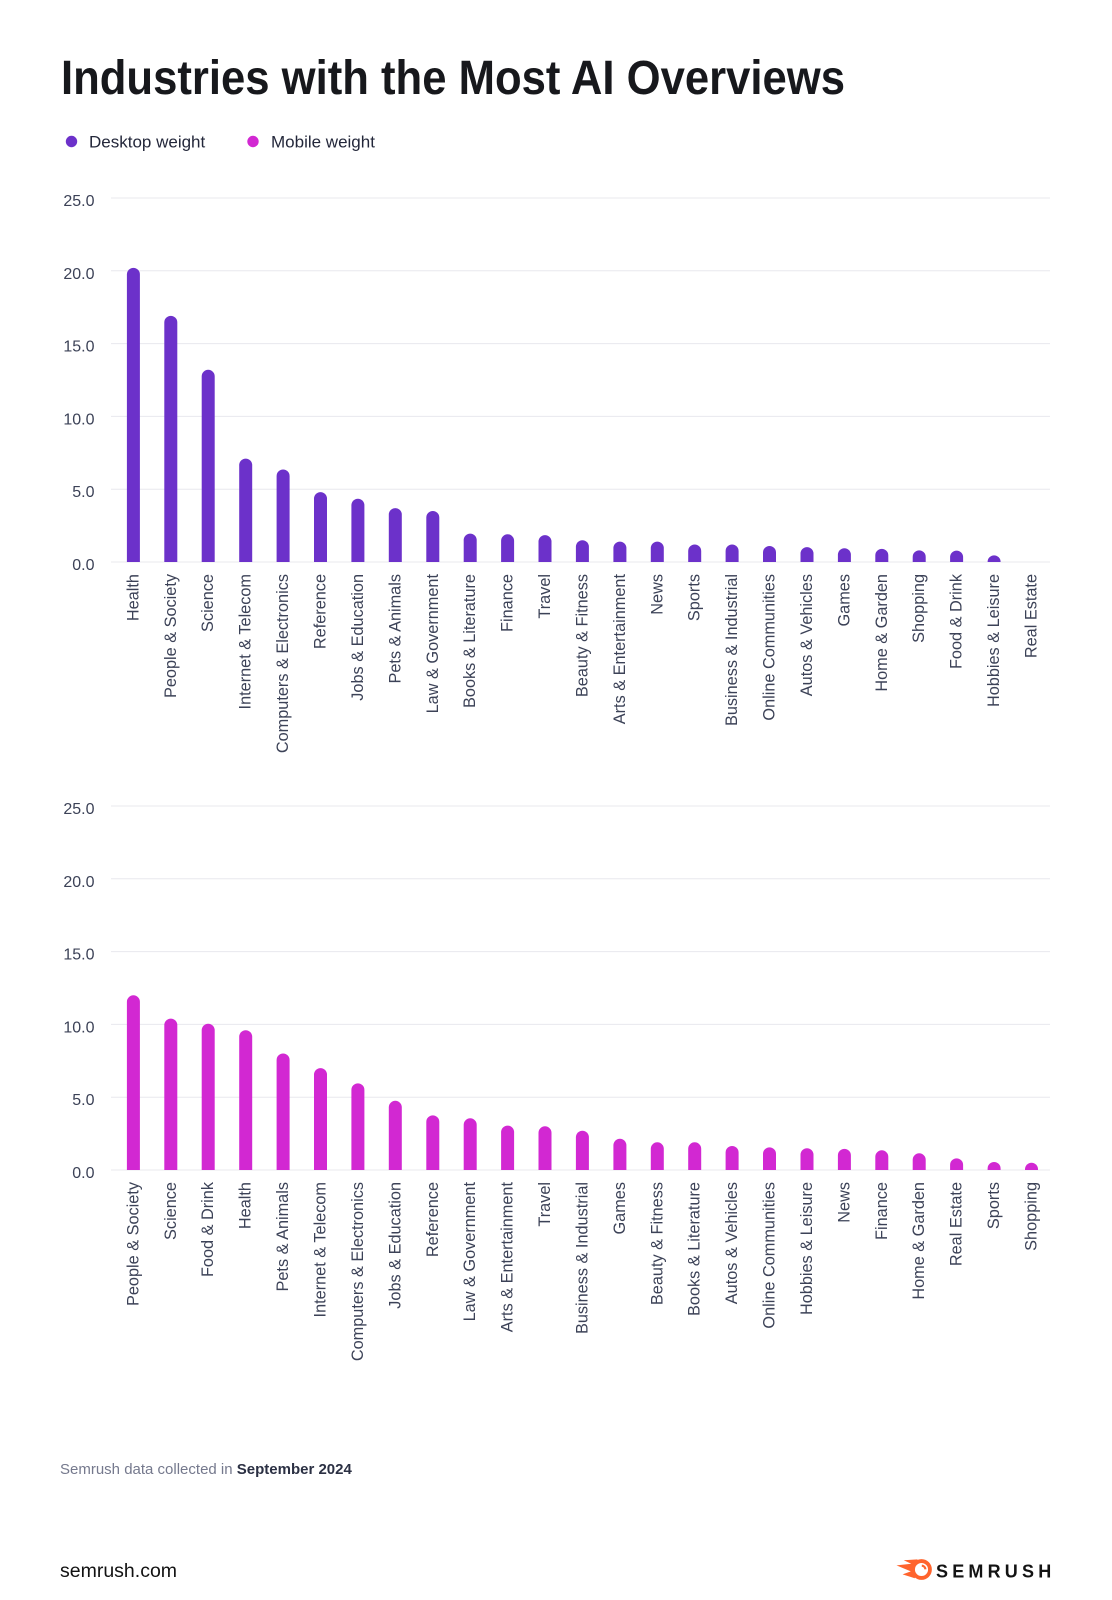  Describe the element at coordinates (206, 1469) in the screenshot. I see `svg-text:Semrush data collected in Sept: Semrush data collected in September 2024` at that location.